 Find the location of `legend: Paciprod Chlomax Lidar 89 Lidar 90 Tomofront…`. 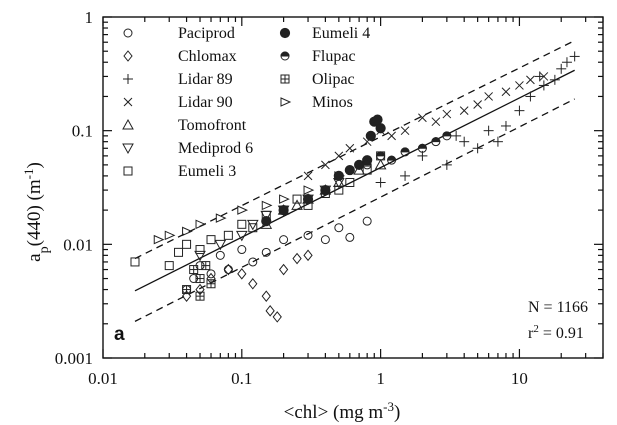

legend: Paciprod Chlomax Lidar 89 Lidar 90 Tomofront… is located at coordinates (246, 102).